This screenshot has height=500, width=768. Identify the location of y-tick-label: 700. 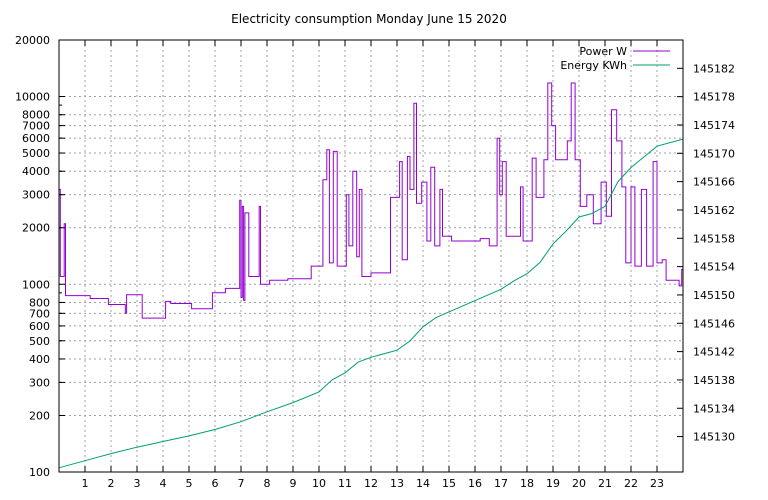
(39, 313).